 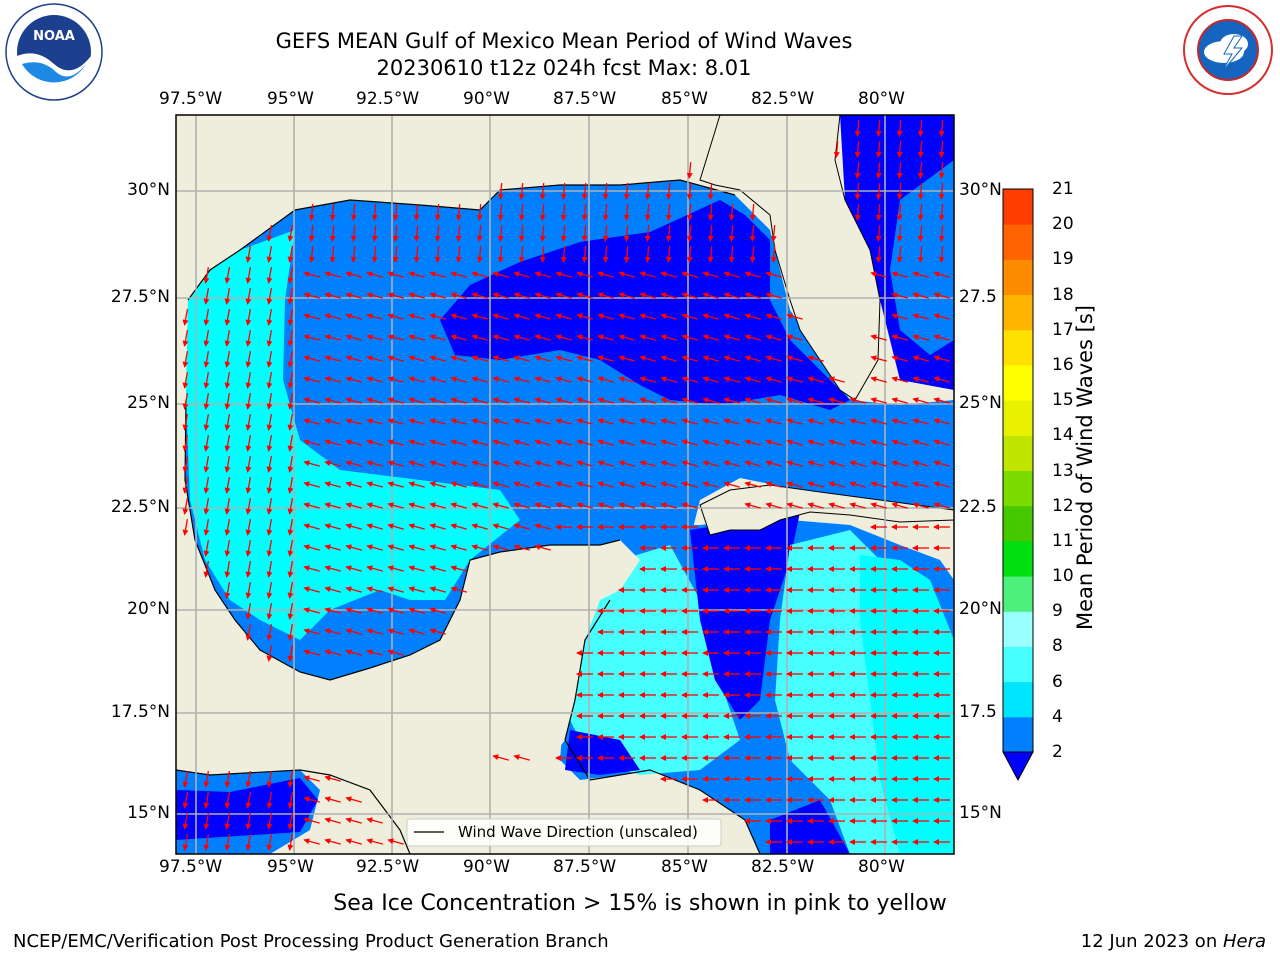 I want to click on colorbar-label: Mean Period of Wind Waves [s], so click(x=1085, y=467).